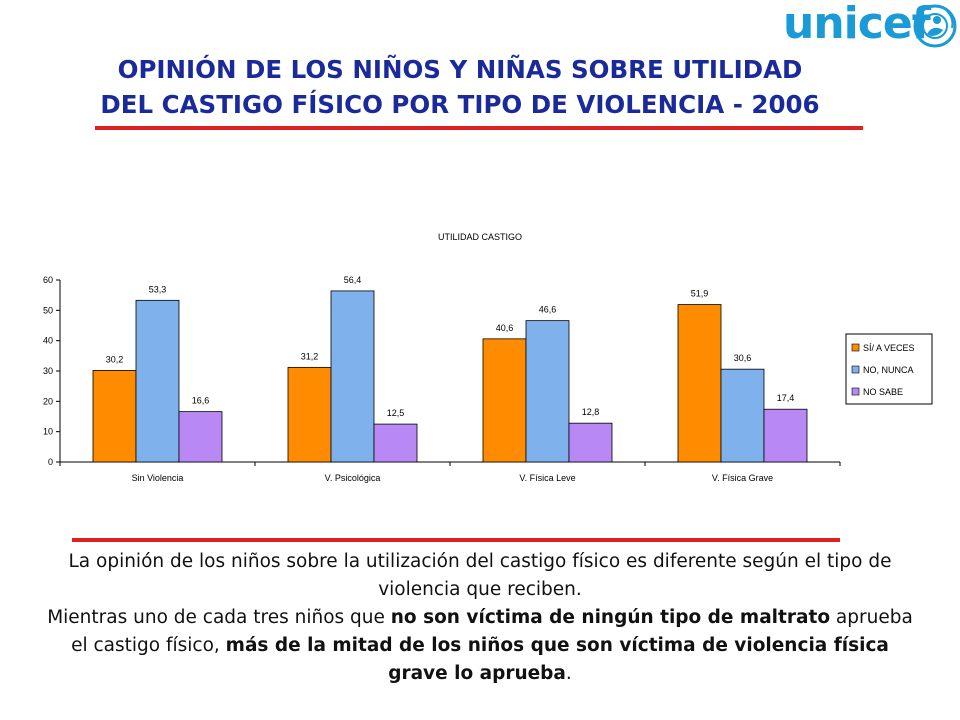 This screenshot has height=720, width=960. I want to click on data-label: 12,5, so click(396, 413).